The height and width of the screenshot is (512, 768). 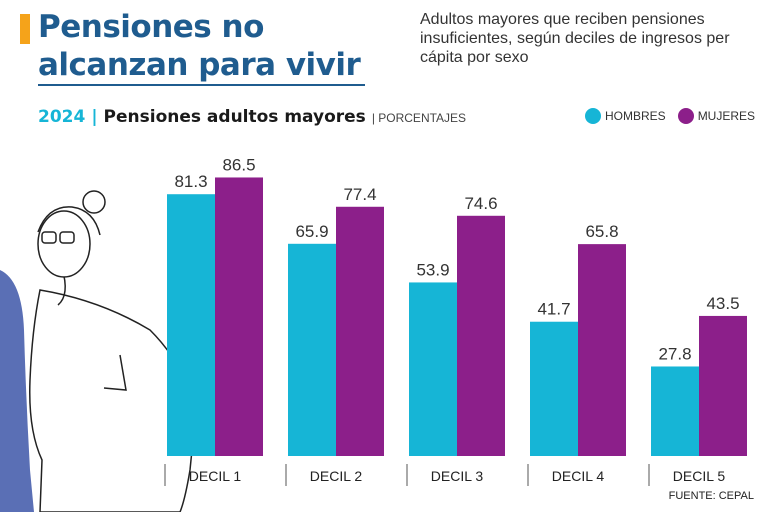 What do you see at coordinates (69, 221) in the screenshot?
I see `hair-outline` at bounding box center [69, 221].